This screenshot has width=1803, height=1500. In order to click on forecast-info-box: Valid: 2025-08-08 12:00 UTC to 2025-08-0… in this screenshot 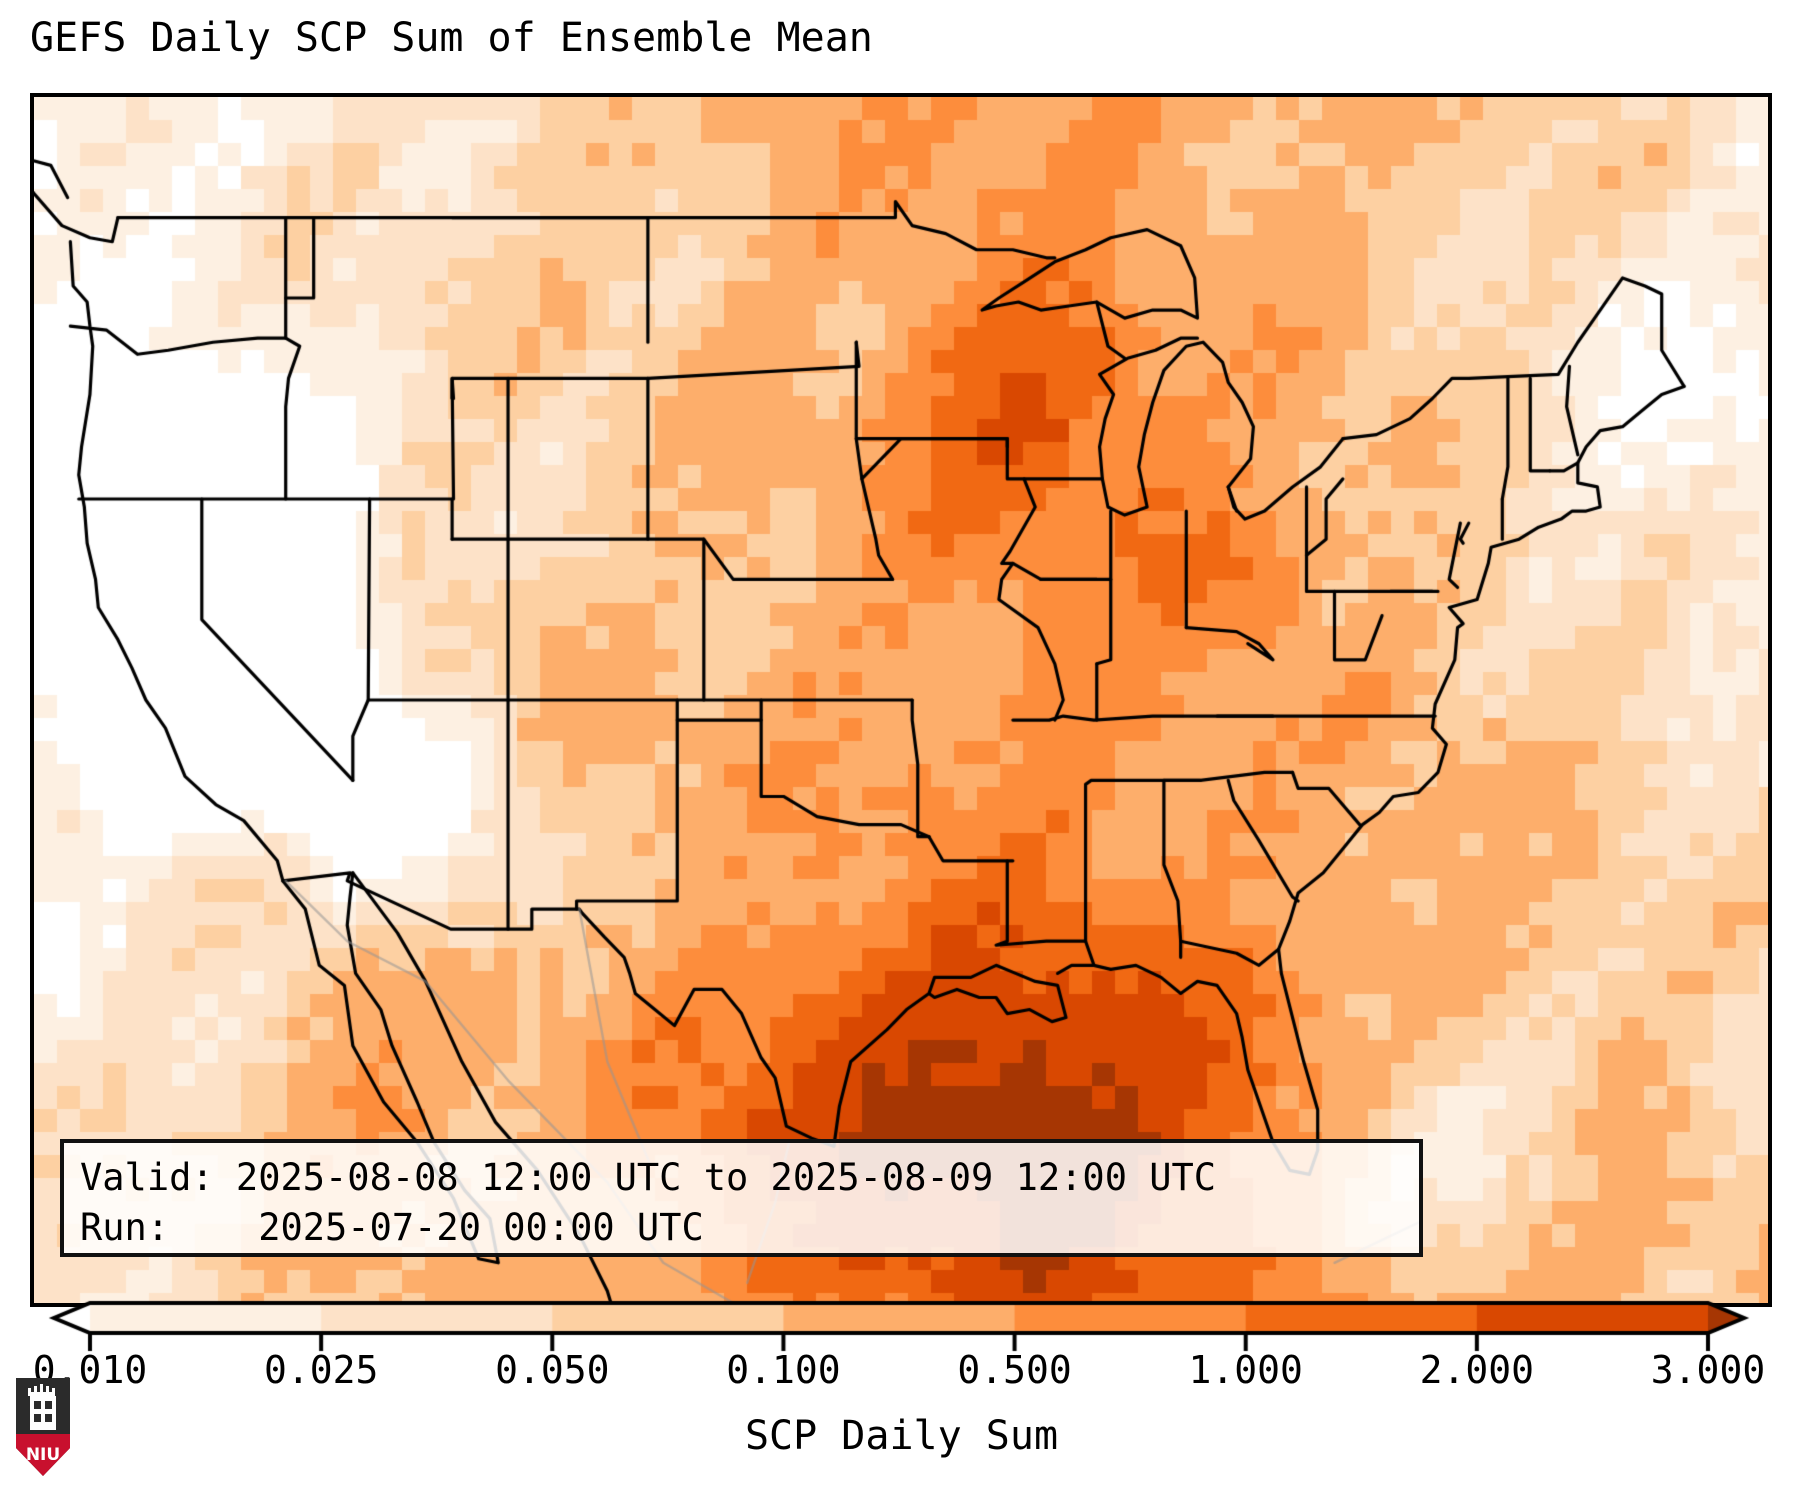, I will do `click(741, 1198)`.